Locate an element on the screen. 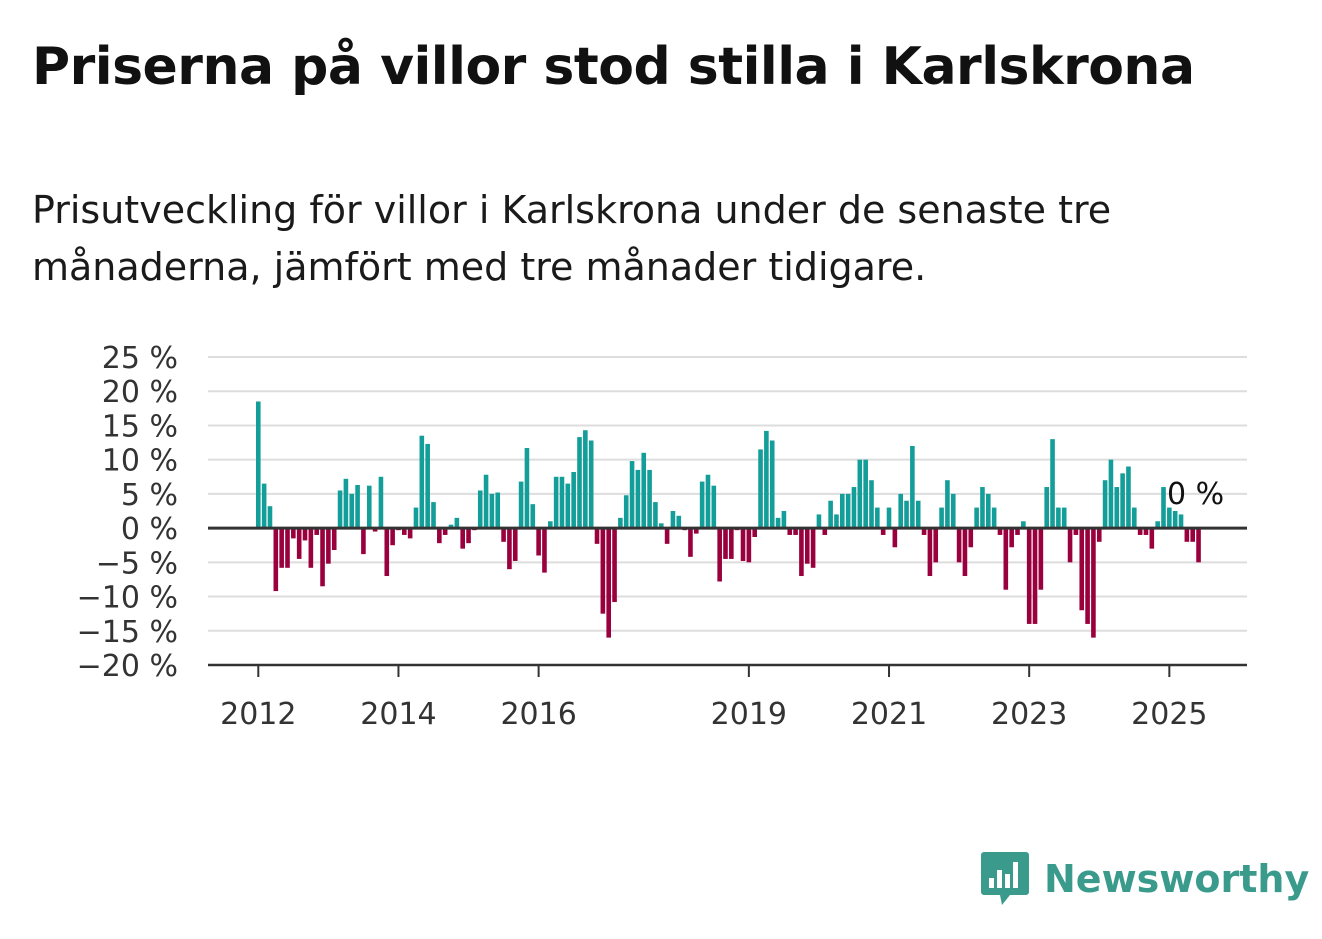  newsworthy-logo: Newsworthy is located at coordinates (1144, 879).